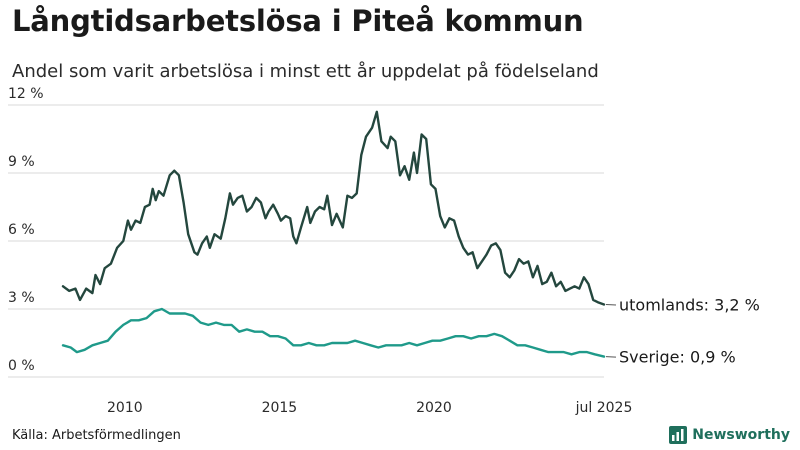 The height and width of the screenshot is (450, 800). Describe the element at coordinates (280, 408) in the screenshot. I see `x-tick-label: 2015` at that location.